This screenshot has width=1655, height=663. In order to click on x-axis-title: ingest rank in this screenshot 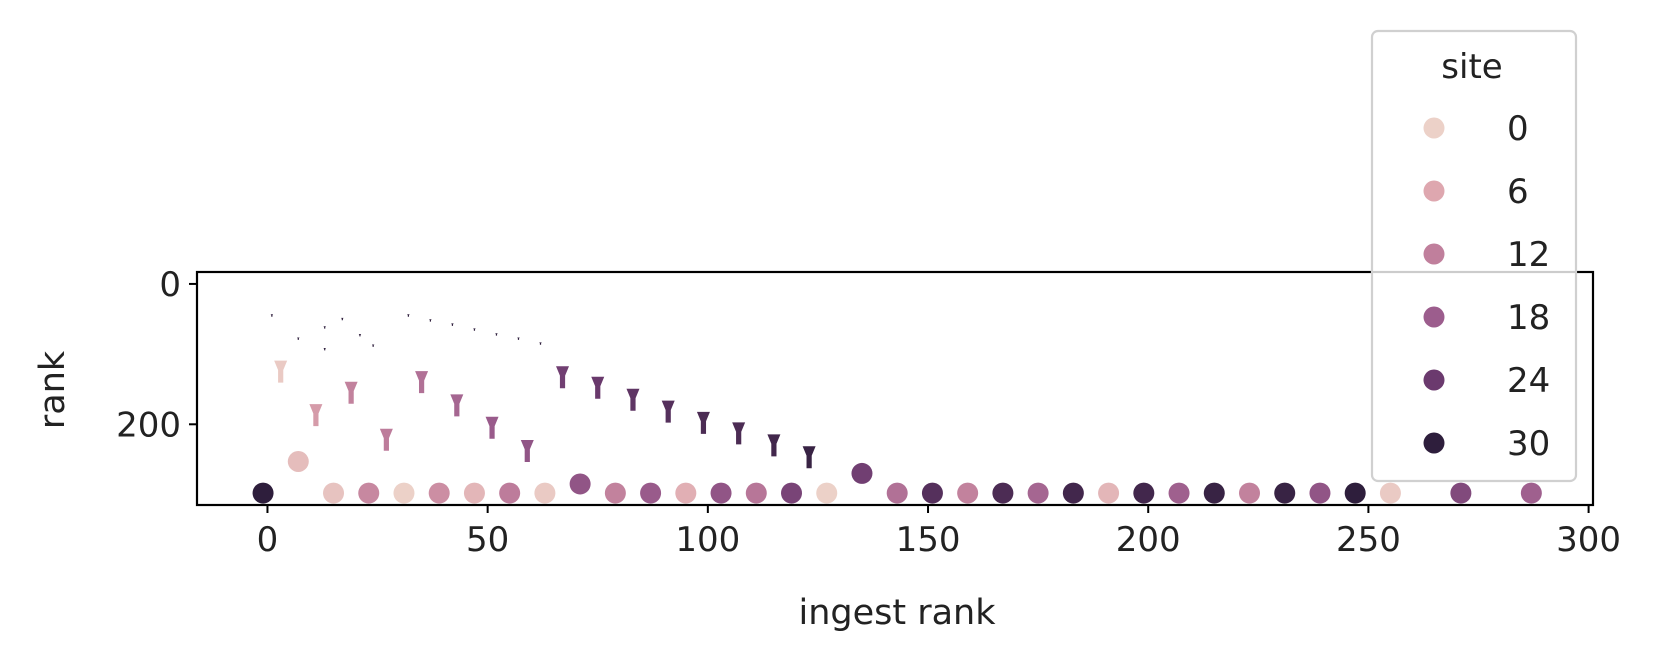, I will do `click(897, 613)`.